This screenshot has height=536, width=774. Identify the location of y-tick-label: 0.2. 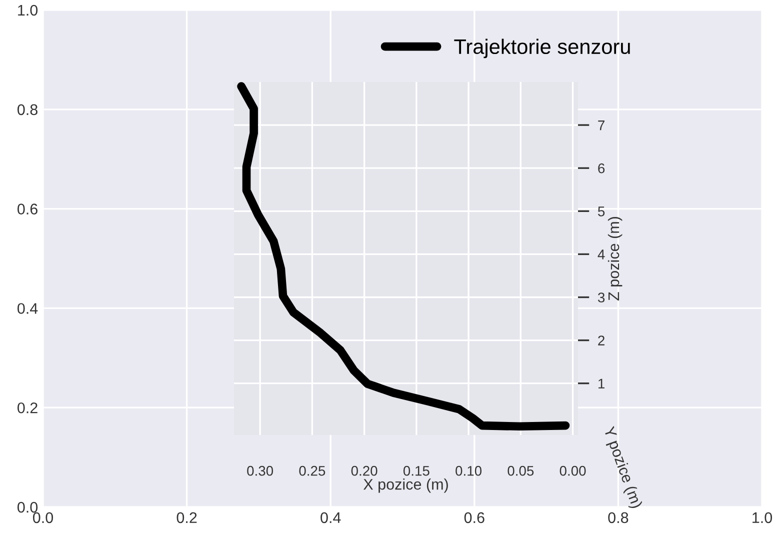
(28, 408).